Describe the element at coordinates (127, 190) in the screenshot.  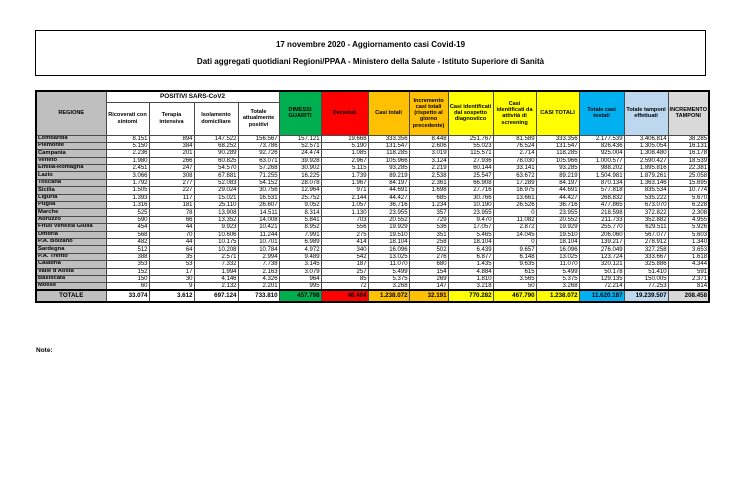
I see `cell-ricoverati-con-sintomi: 1.505` at that location.